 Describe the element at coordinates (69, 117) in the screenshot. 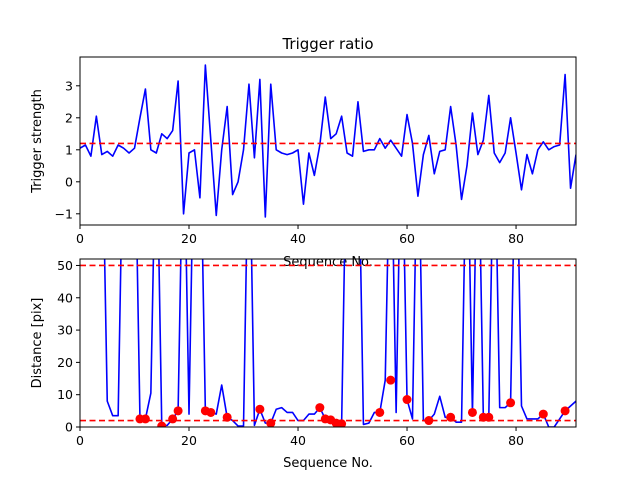

I see `y-tick-label: 2` at that location.